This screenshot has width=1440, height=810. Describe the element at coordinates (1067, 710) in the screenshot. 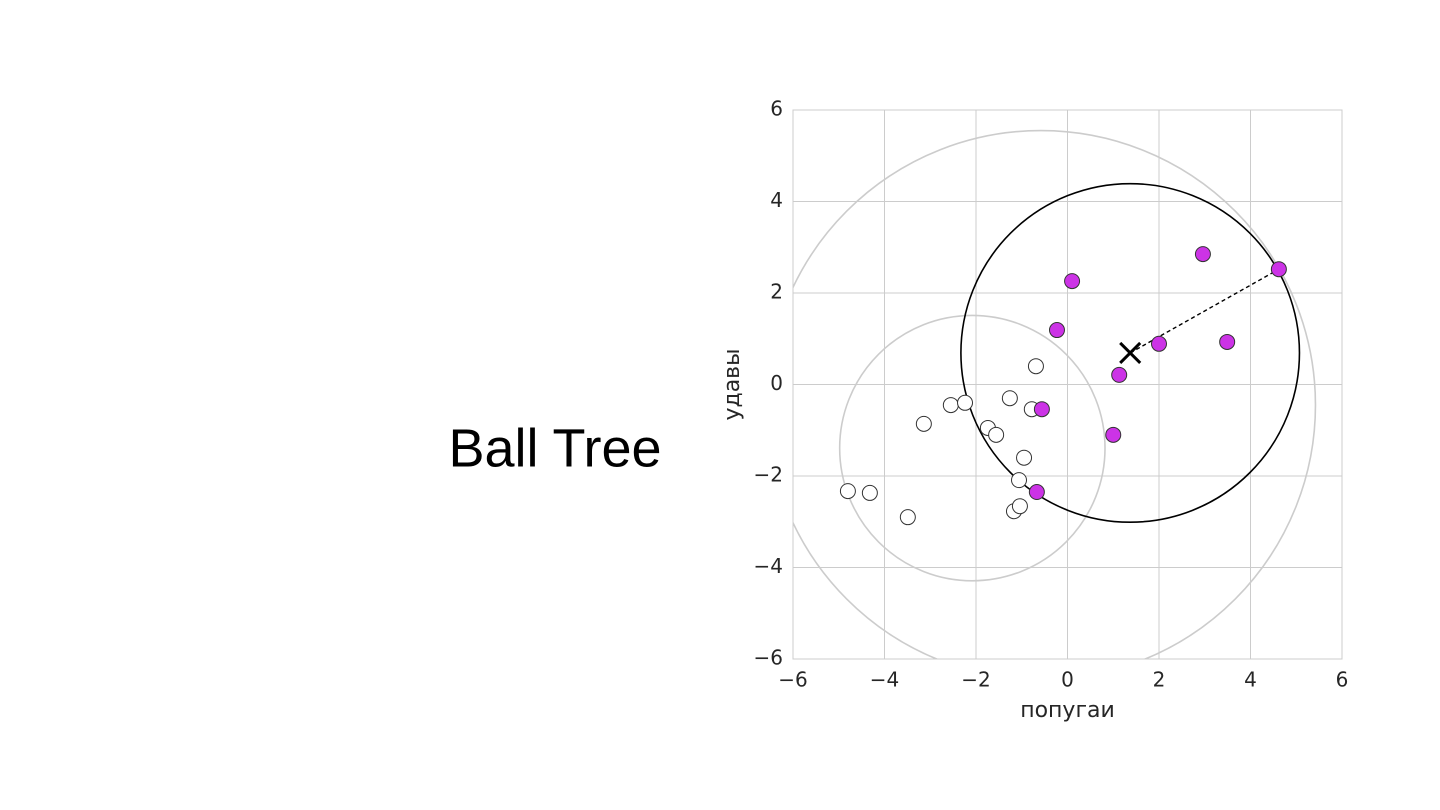

I see `x-axis-label: попугаи` at that location.